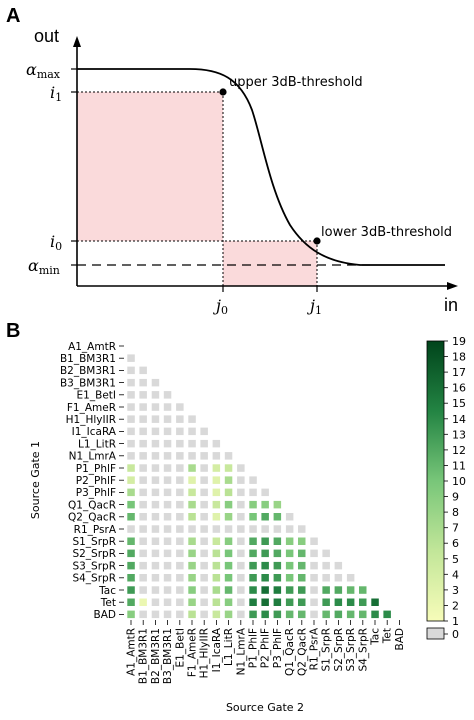 This screenshot has height=720, width=474. I want to click on input-low-region, so click(150, 166).